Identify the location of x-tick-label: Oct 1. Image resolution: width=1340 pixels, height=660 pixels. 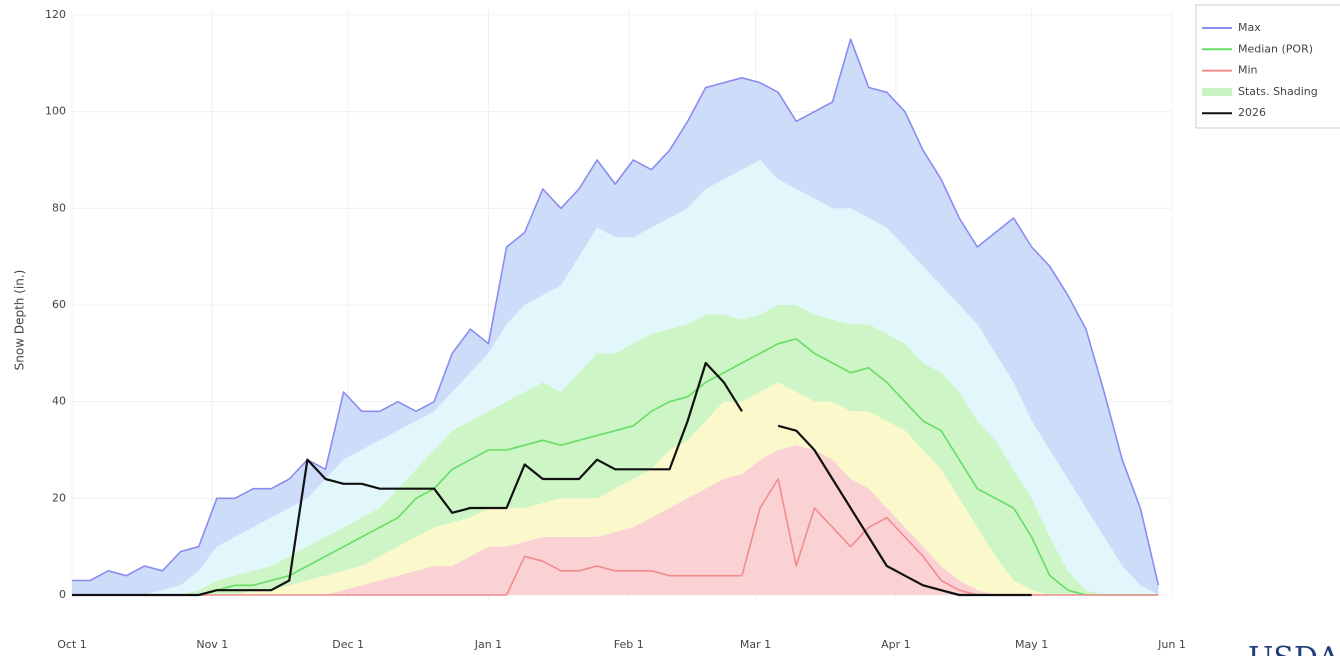
(72, 644).